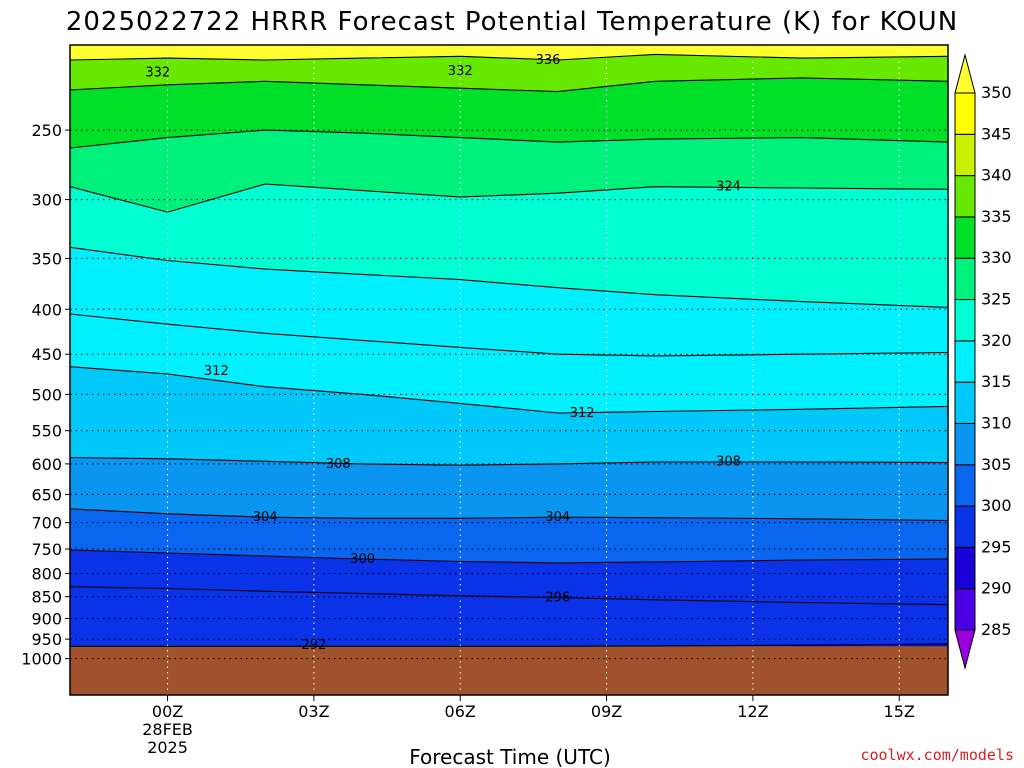 The width and height of the screenshot is (1024, 768). What do you see at coordinates (46, 464) in the screenshot?
I see `y-tick-label: 600` at bounding box center [46, 464].